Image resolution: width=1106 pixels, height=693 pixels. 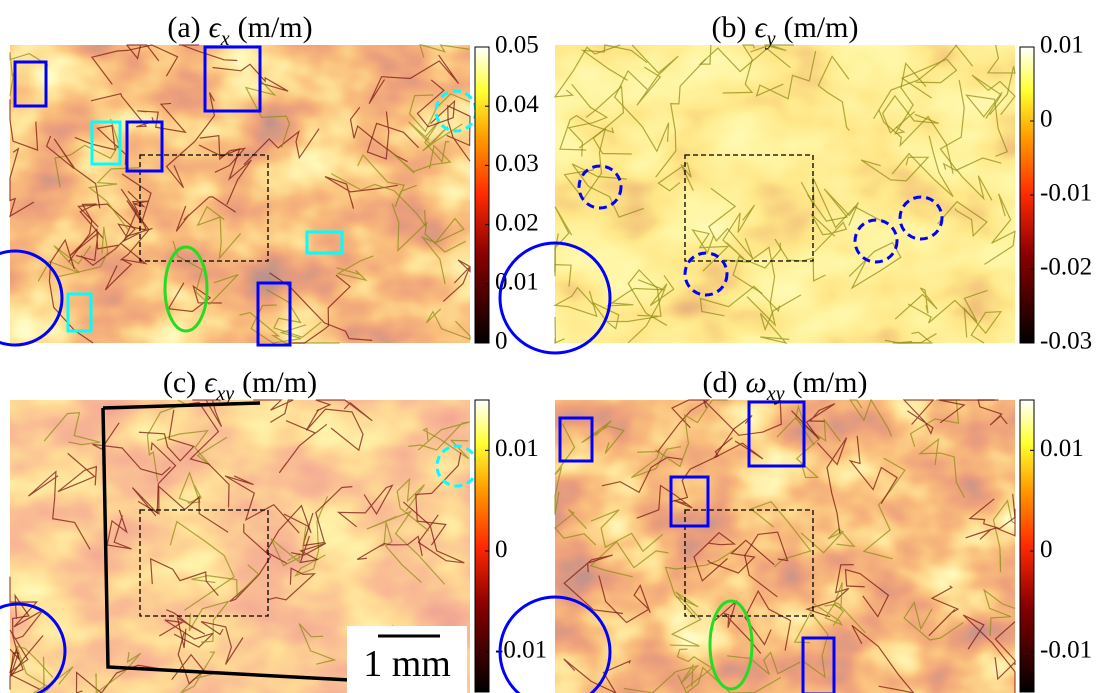 I want to click on colorbar-tick-label: 0.01, so click(x=1062, y=448).